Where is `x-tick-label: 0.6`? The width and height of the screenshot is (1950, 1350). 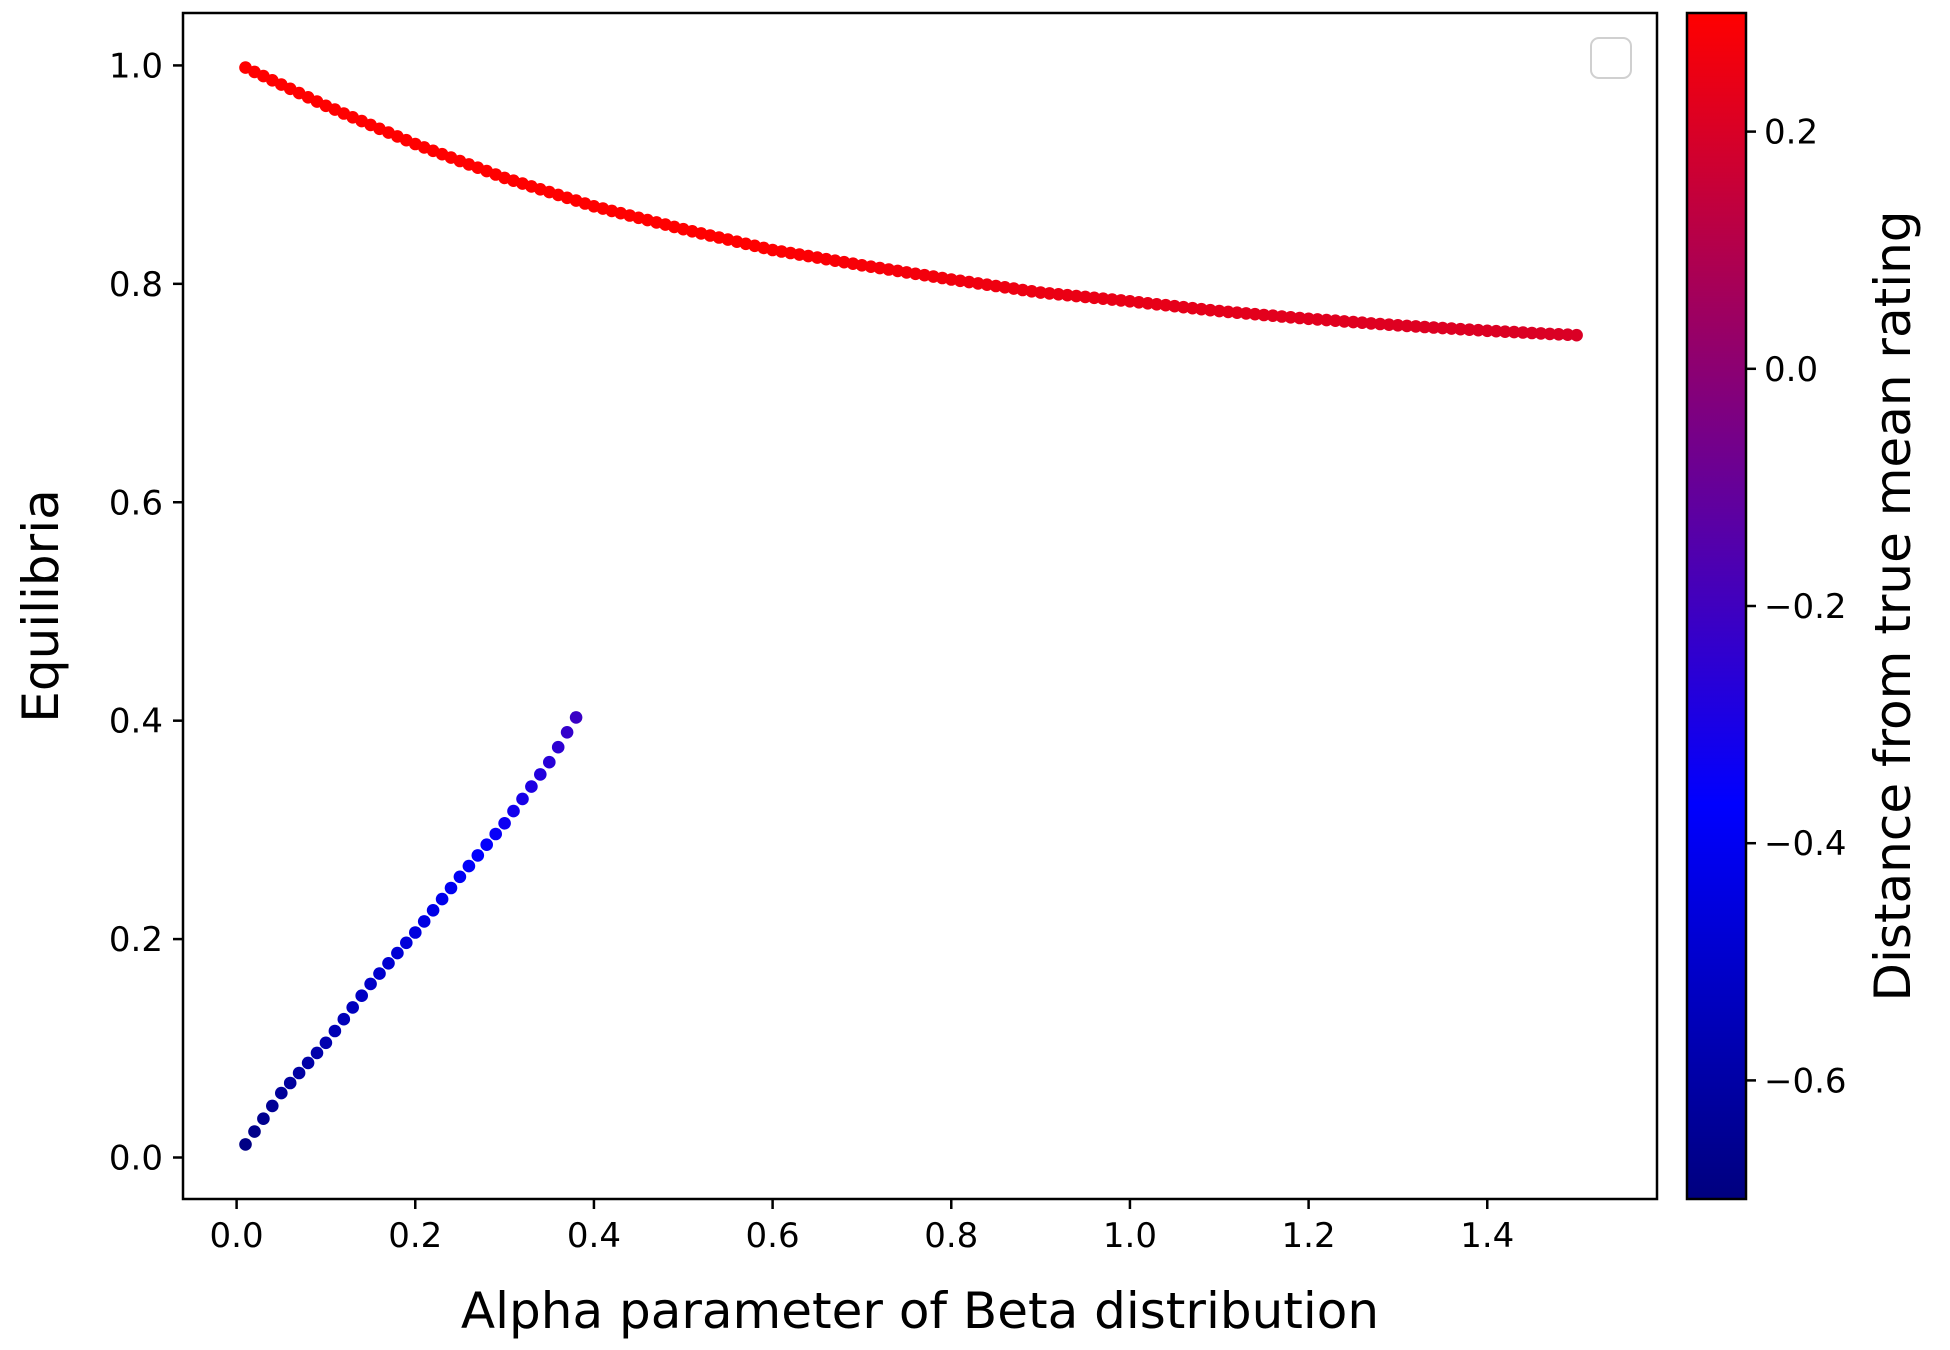
x-tick-label: 0.6 is located at coordinates (773, 1236).